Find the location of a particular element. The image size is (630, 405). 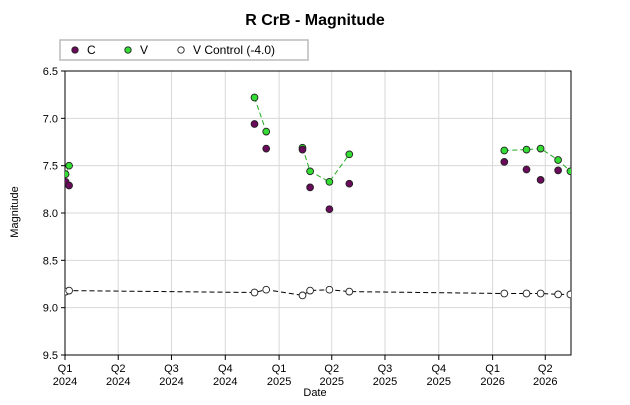

y-tick-label: 8.0 is located at coordinates (50, 214).